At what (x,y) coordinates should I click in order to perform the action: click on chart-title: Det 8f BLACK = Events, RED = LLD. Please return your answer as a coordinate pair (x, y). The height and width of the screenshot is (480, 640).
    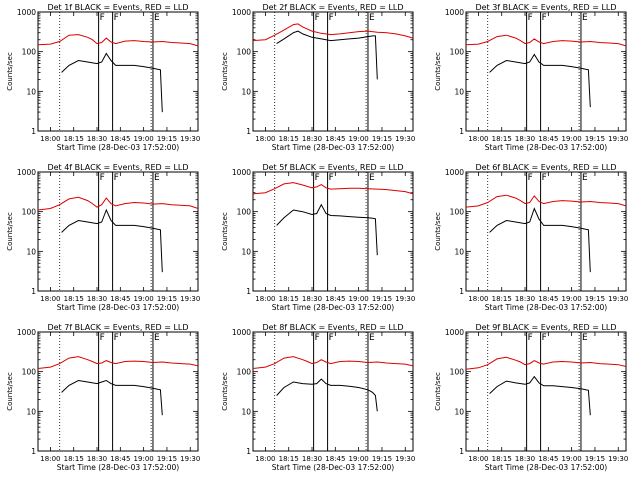
    Looking at the image, I should click on (332, 327).